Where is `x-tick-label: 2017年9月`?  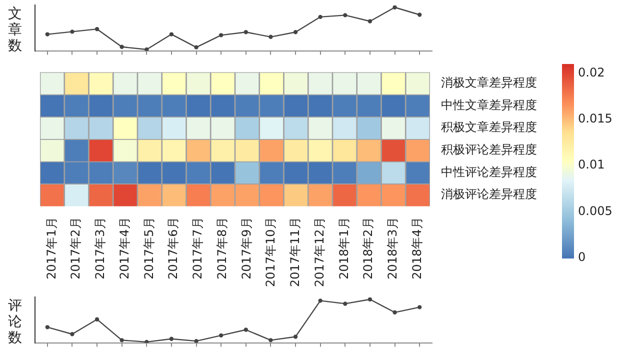
x-tick-label: 2017年9月 is located at coordinates (246, 248).